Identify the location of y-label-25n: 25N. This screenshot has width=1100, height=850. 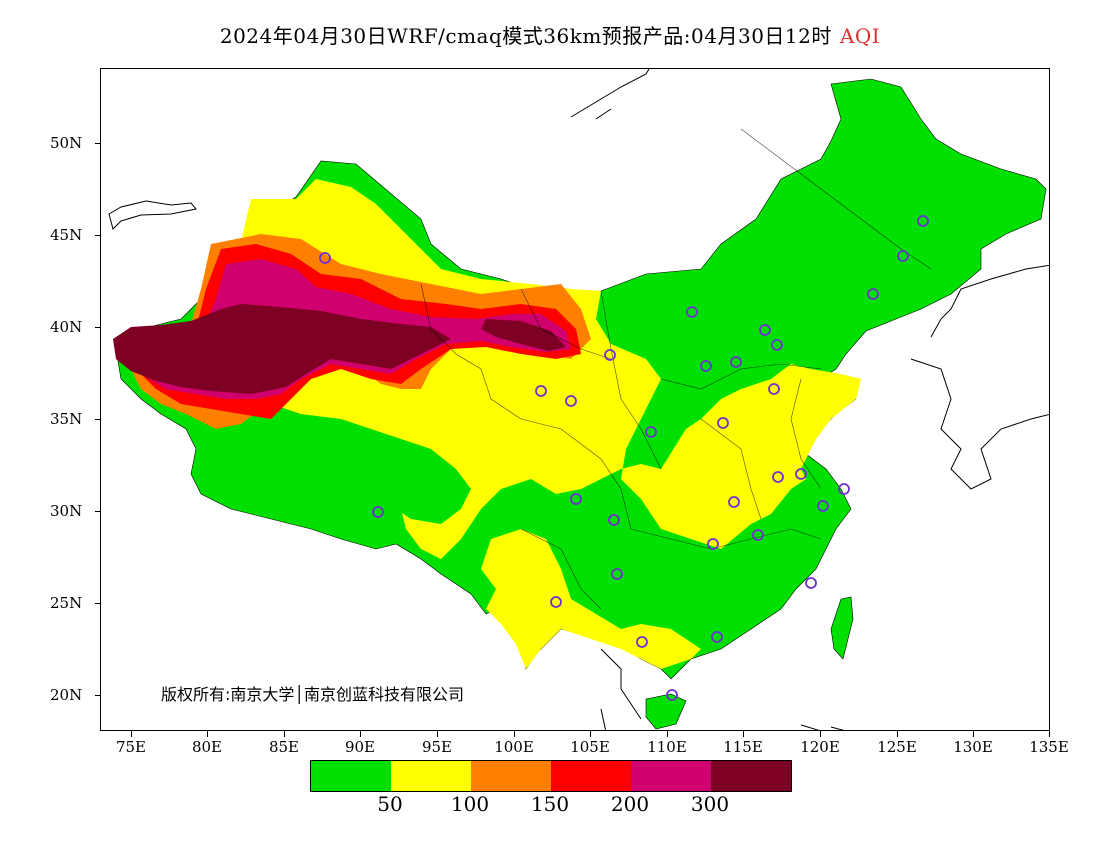
(66, 603).